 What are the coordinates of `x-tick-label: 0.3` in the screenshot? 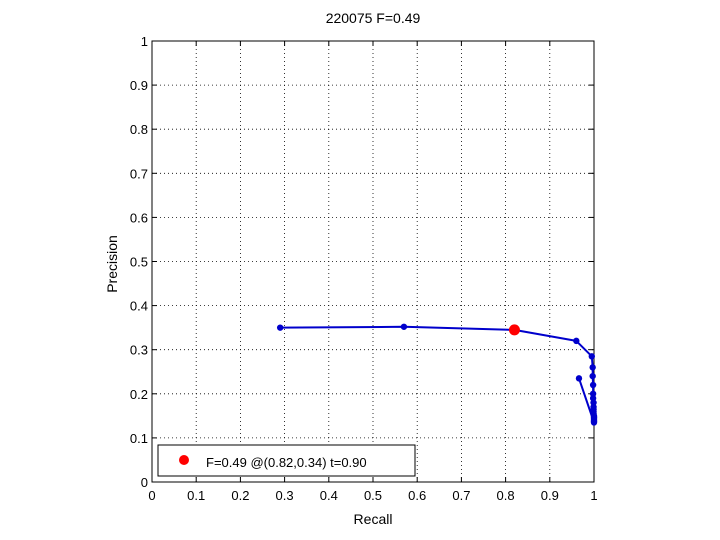 It's located at (285, 495).